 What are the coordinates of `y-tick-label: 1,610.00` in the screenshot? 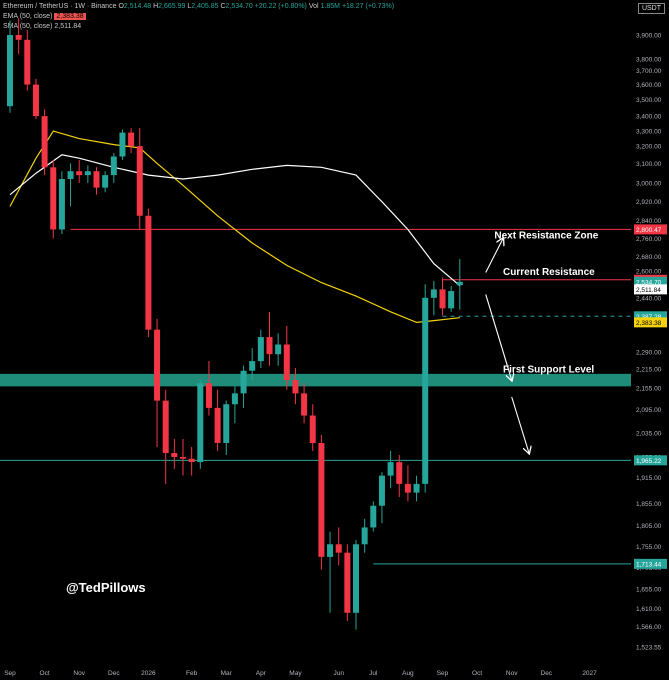 It's located at (649, 609).